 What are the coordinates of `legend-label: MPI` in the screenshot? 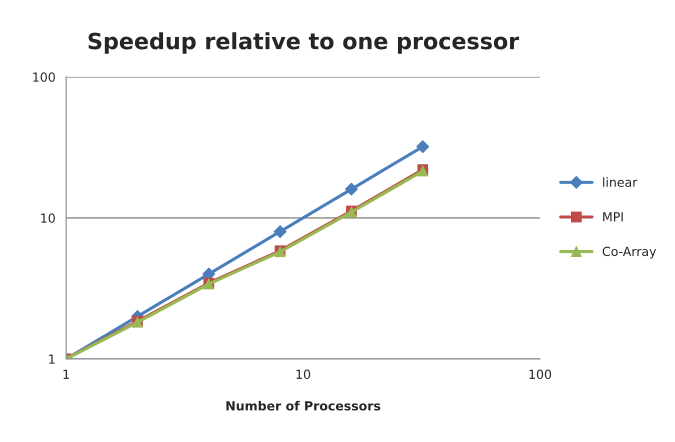 It's located at (613, 217).